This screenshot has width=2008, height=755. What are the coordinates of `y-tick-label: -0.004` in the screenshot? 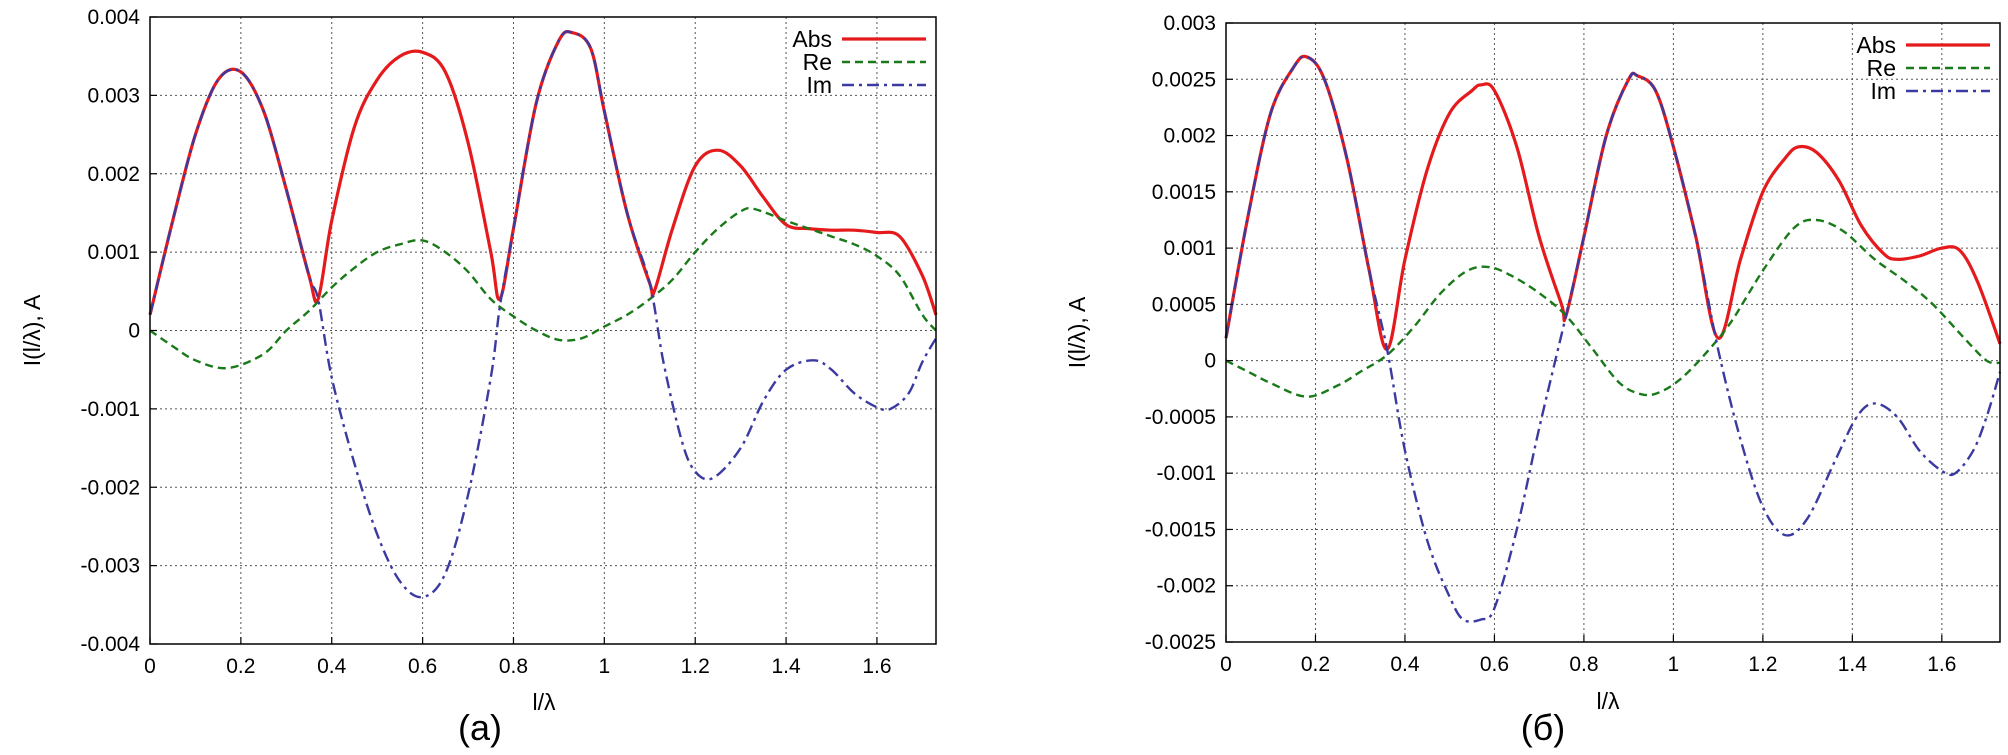 It's located at (110, 644).